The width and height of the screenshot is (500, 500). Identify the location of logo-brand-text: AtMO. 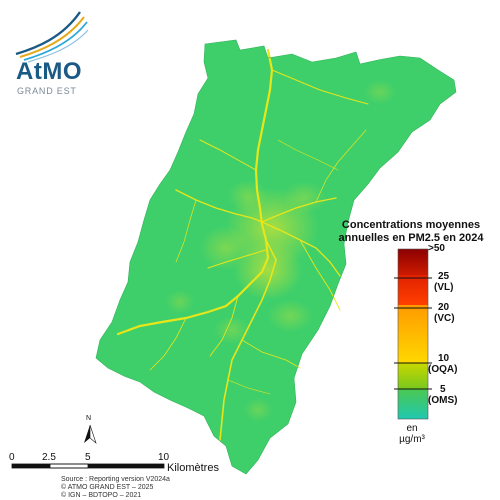
(49, 71).